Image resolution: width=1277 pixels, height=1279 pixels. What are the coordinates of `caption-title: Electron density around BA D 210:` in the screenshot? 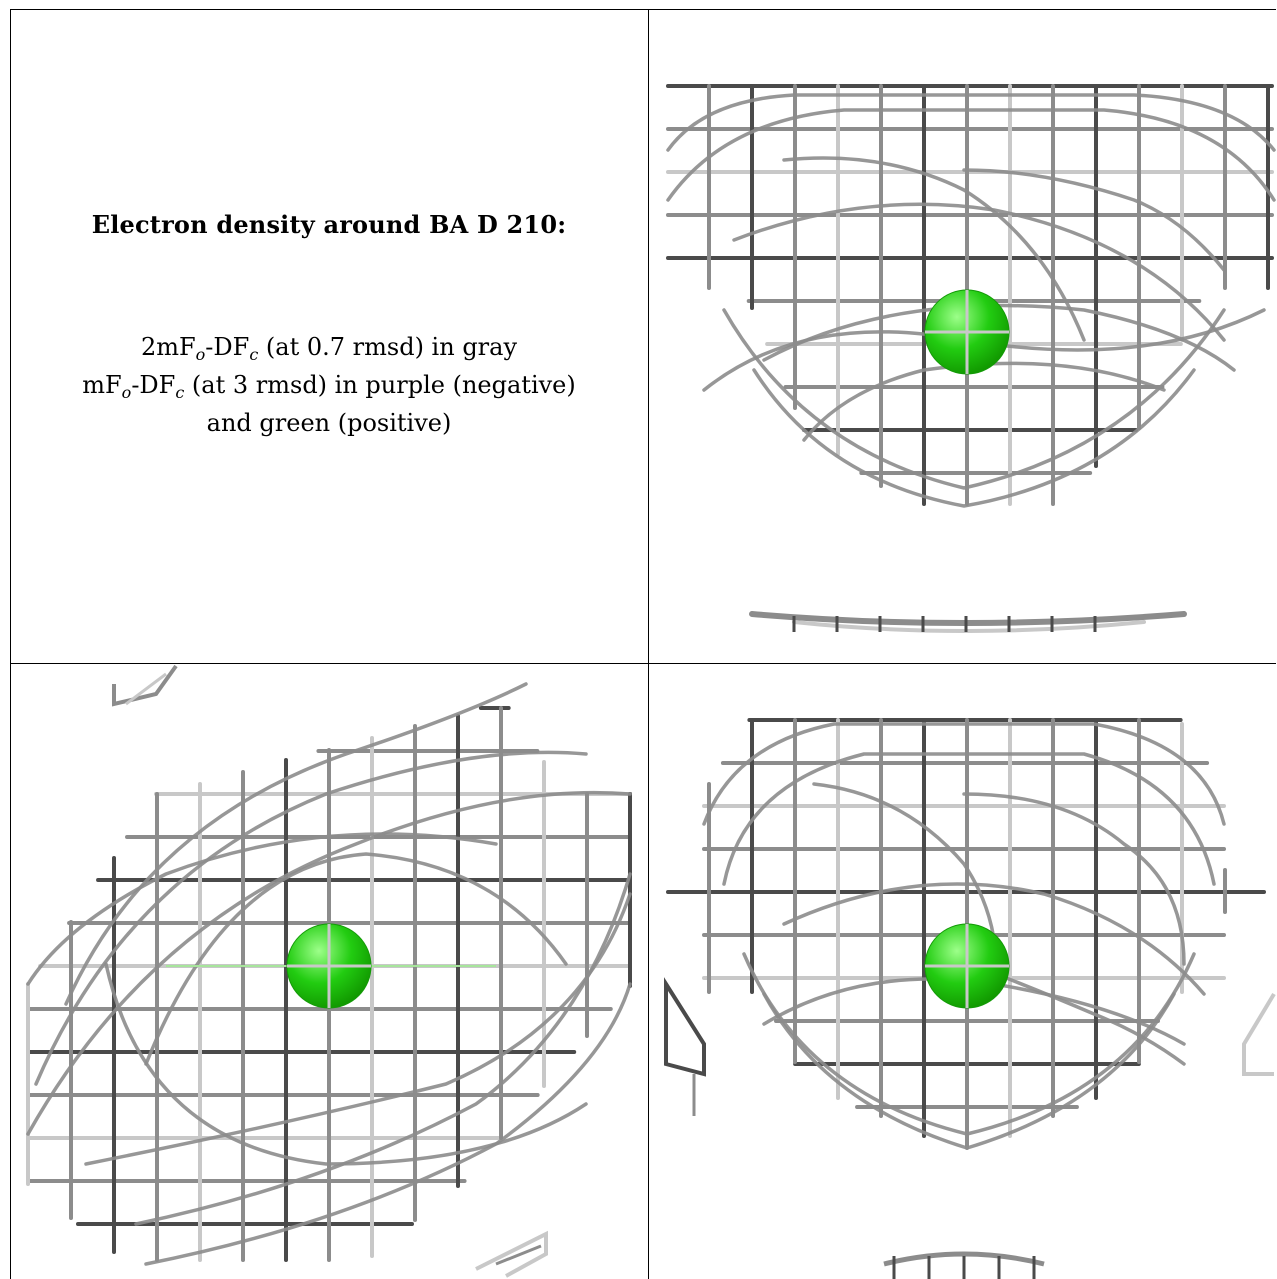 It's located at (329, 224).